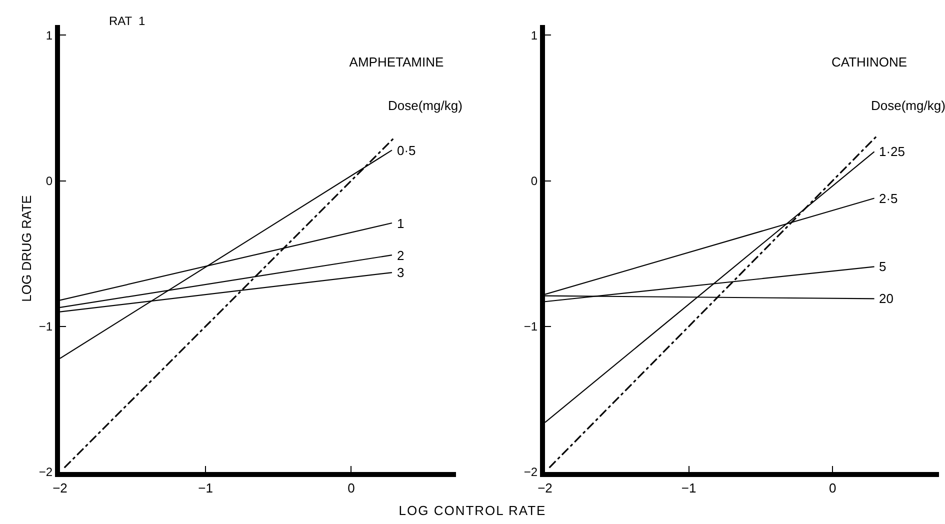 The width and height of the screenshot is (945, 524). Describe the element at coordinates (400, 272) in the screenshot. I see `series-label: 3` at that location.